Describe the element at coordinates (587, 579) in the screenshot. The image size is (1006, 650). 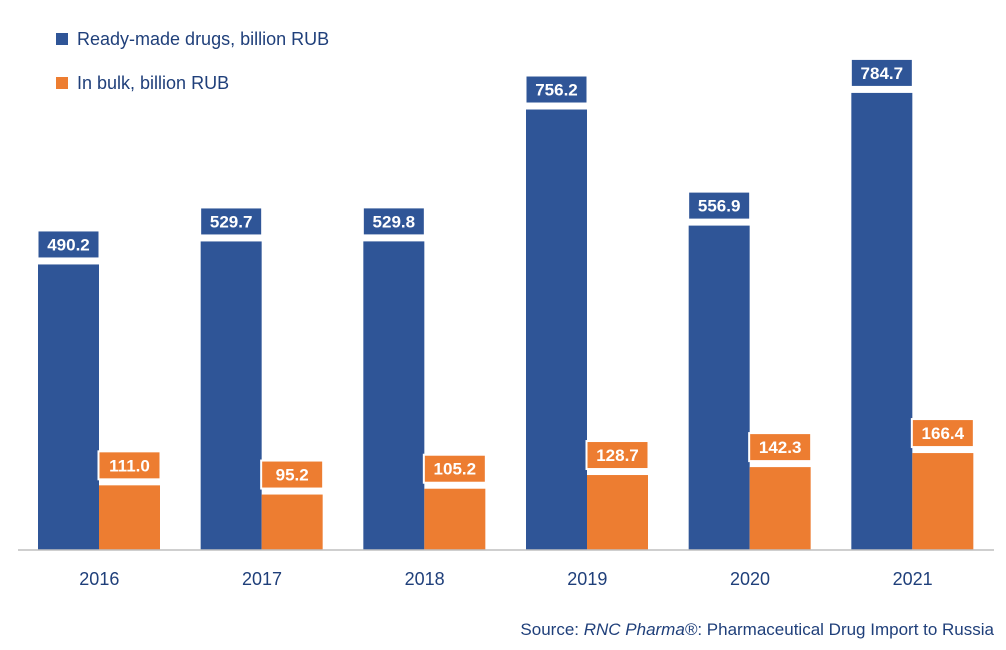
I see `x-tick-label-2019: 2019` at that location.